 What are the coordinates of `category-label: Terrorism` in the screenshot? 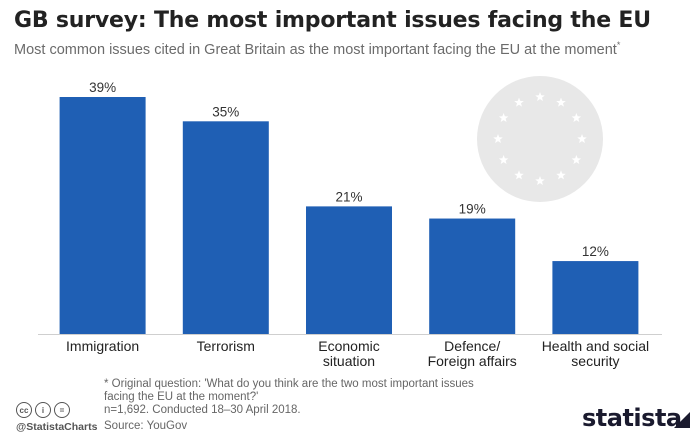 It's located at (226, 346).